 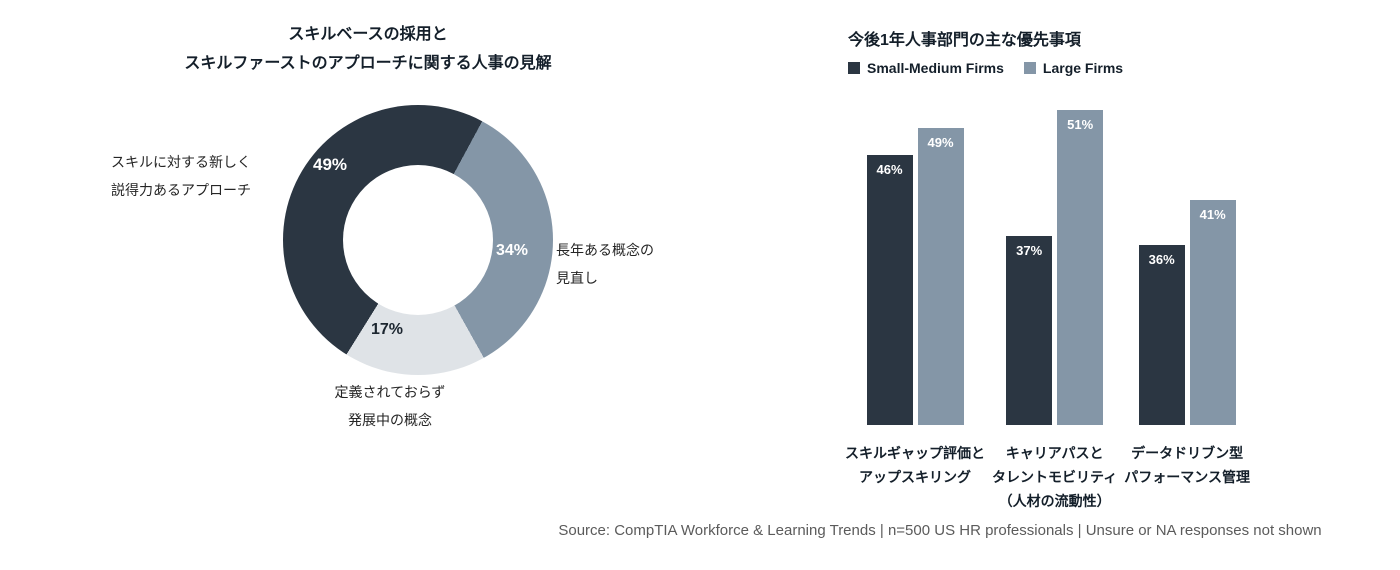 I want to click on donut: 49% 34% 17%, so click(x=418, y=240).